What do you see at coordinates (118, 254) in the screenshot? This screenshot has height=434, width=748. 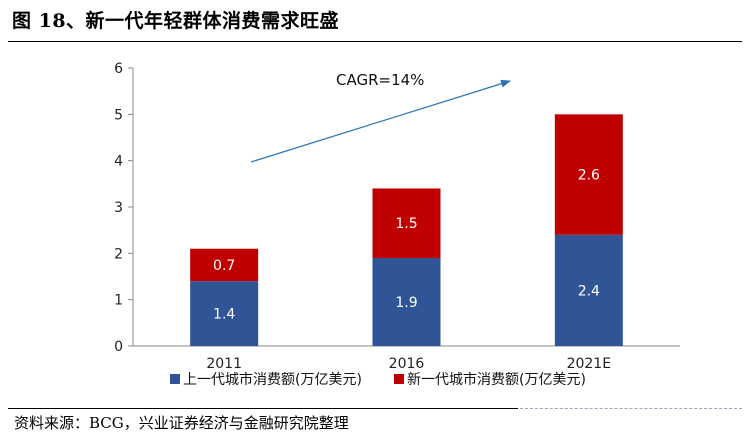 I see `y-tick-label: 2` at bounding box center [118, 254].